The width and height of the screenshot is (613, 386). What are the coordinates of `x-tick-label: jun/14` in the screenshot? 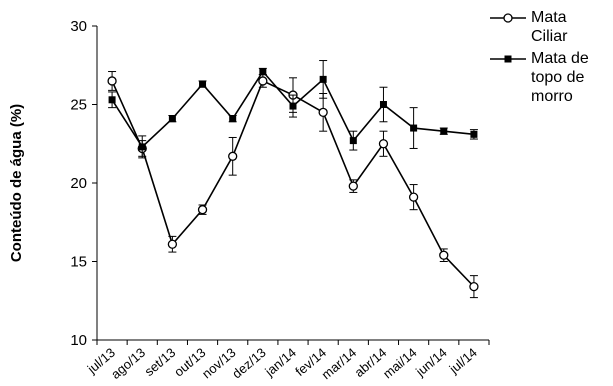 It's located at (431, 362).